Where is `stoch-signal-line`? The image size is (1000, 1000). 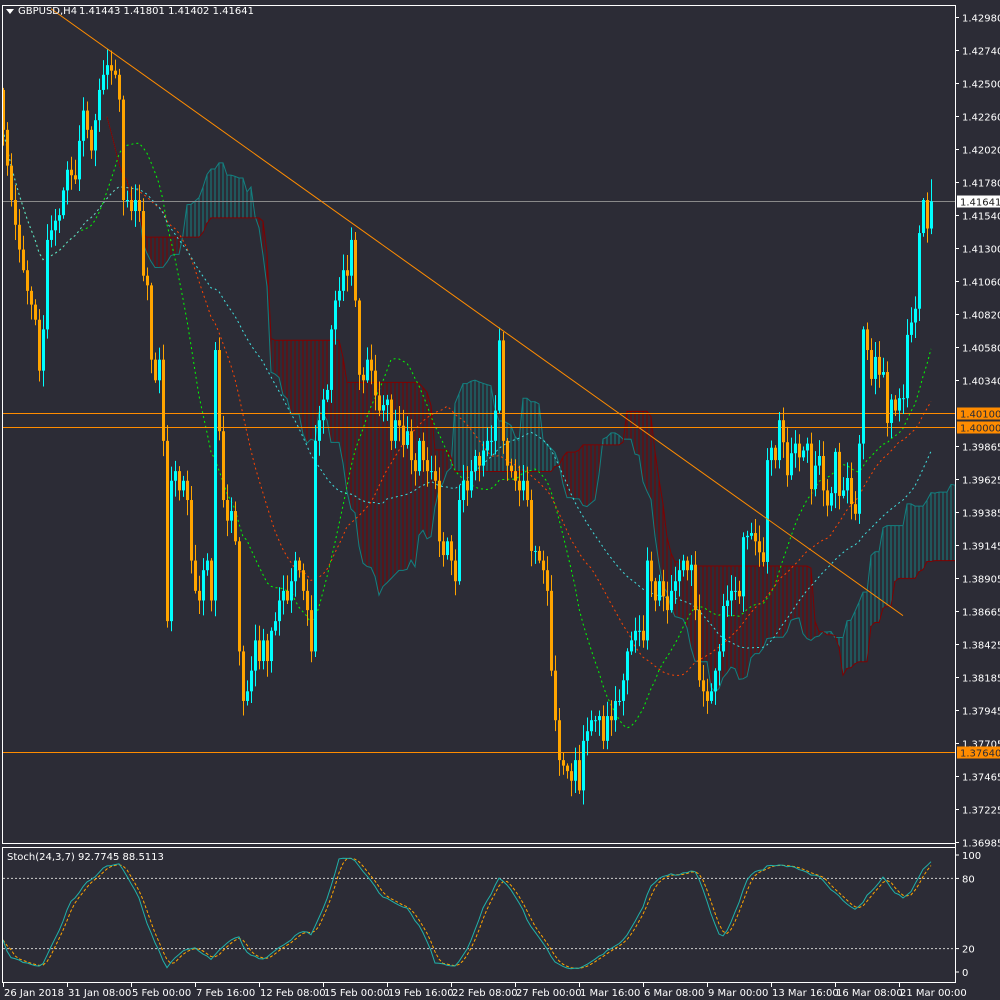 stoch-signal-line is located at coordinates (467, 913).